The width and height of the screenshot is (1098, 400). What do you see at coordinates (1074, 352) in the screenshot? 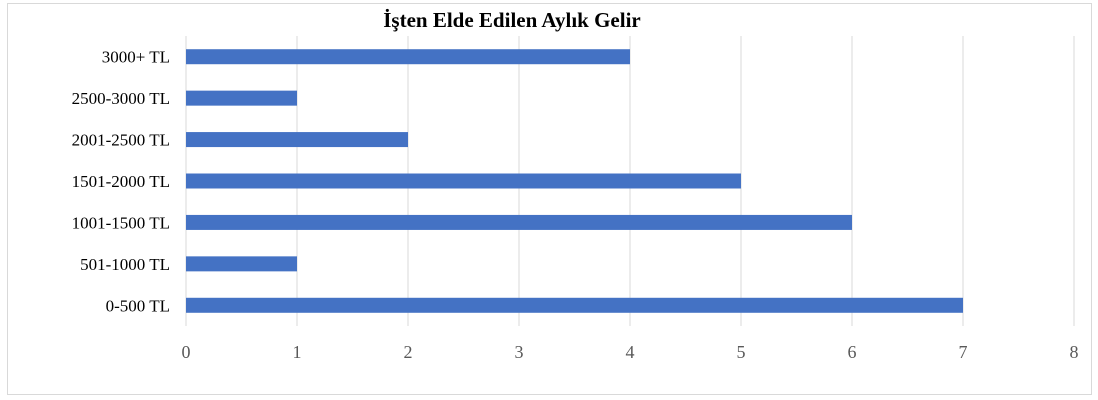
I see `x-tick-label-8: 8` at bounding box center [1074, 352].